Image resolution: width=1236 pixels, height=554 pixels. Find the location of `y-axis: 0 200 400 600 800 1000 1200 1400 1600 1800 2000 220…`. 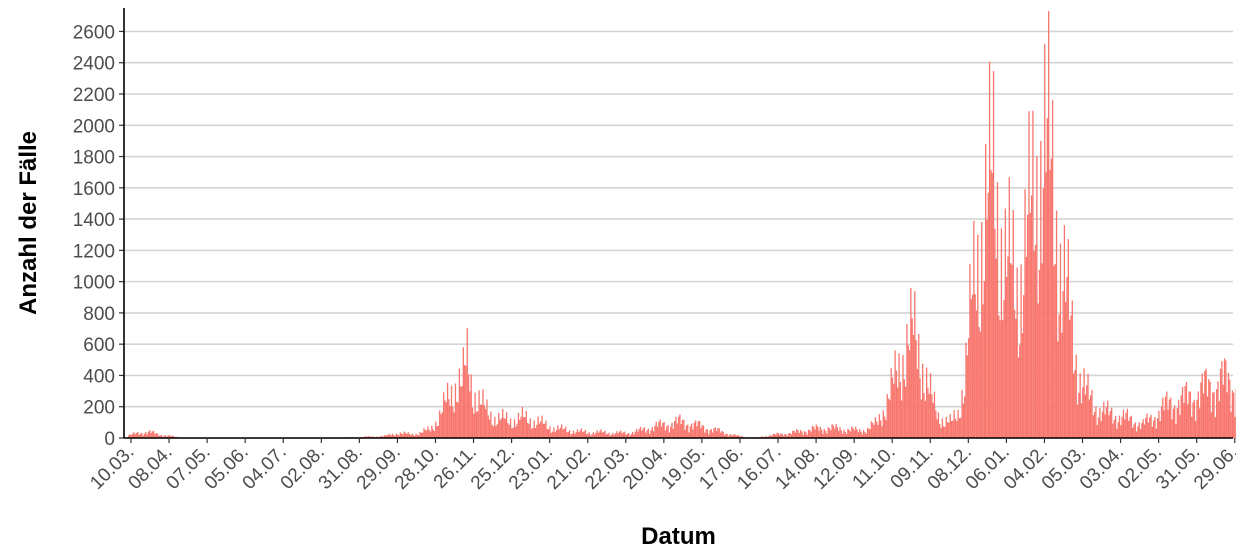

y-axis: 0 200 400 600 800 1000 1200 1400 1600 1800 2000 220… is located at coordinates (99, 229).